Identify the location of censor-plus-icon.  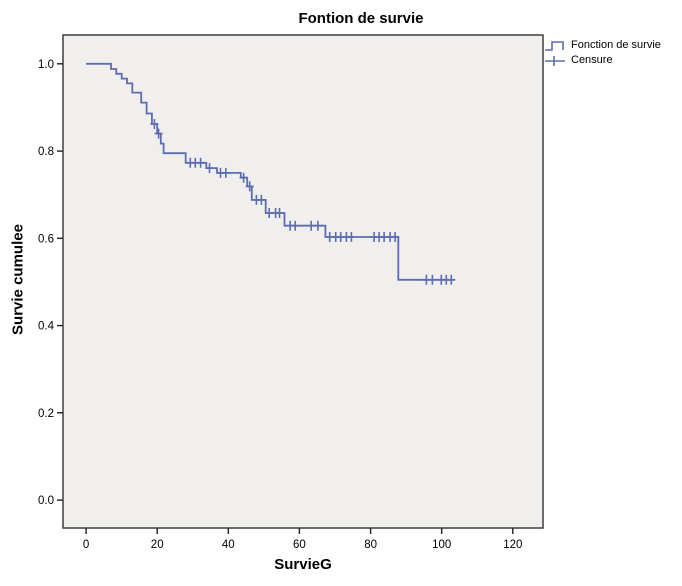
(555, 60).